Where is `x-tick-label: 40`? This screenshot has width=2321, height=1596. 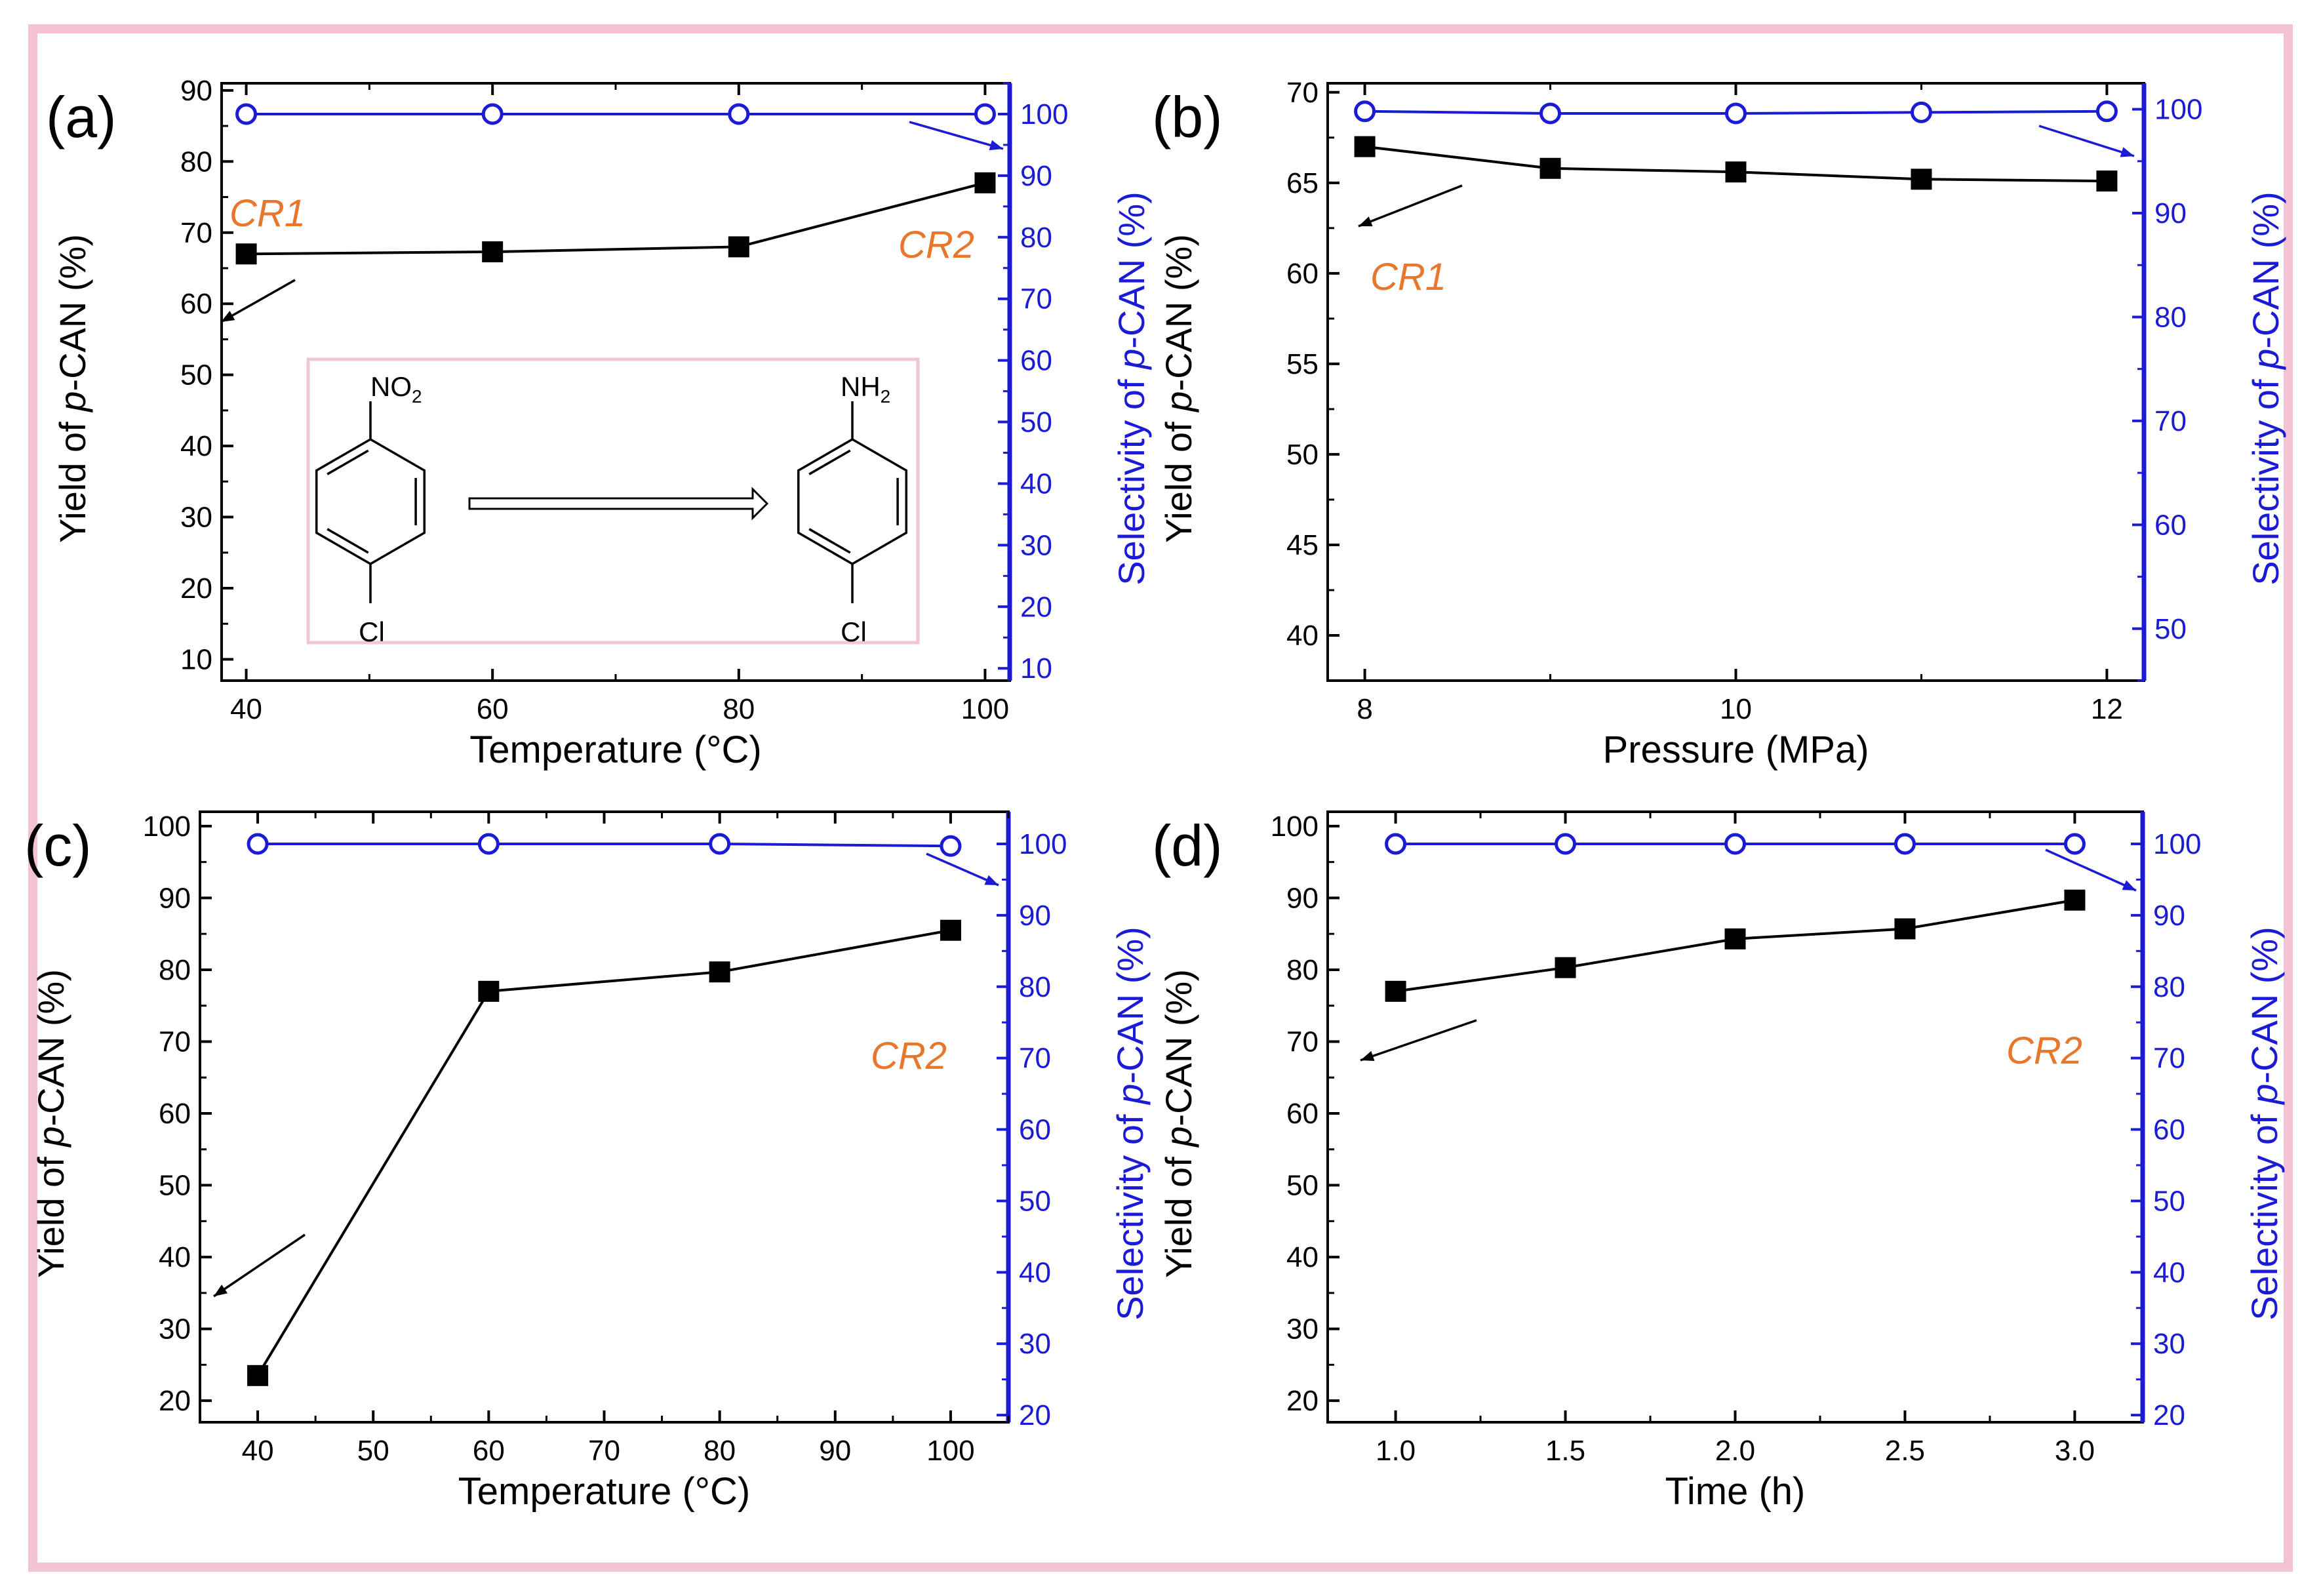 x-tick-label: 40 is located at coordinates (246, 709).